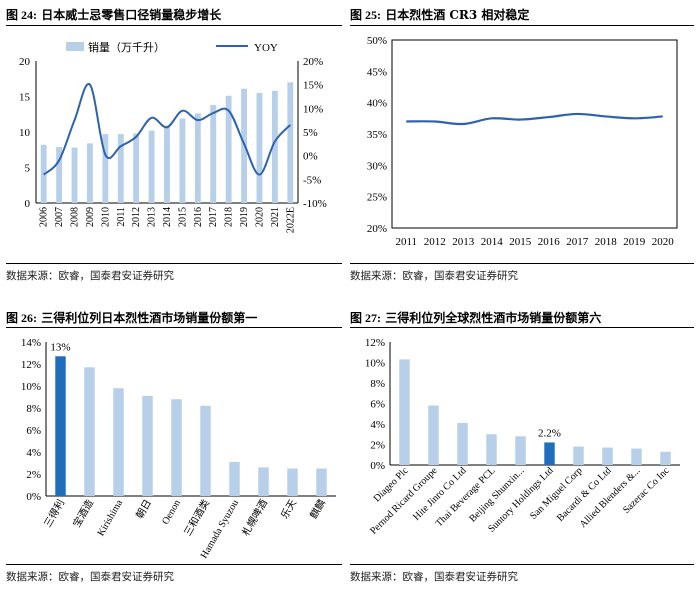 This screenshot has height=589, width=700. Describe the element at coordinates (365, 318) in the screenshot. I see `figure-number: 图 27:` at that location.